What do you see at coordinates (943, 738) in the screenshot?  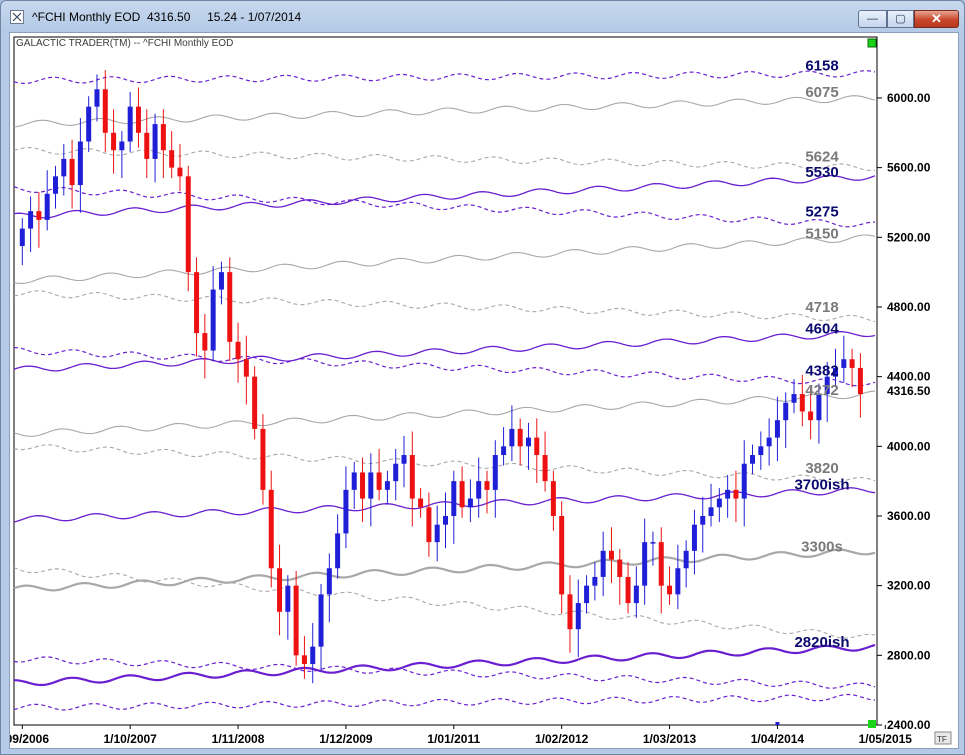 I see `timeframe-badge` at bounding box center [943, 738].